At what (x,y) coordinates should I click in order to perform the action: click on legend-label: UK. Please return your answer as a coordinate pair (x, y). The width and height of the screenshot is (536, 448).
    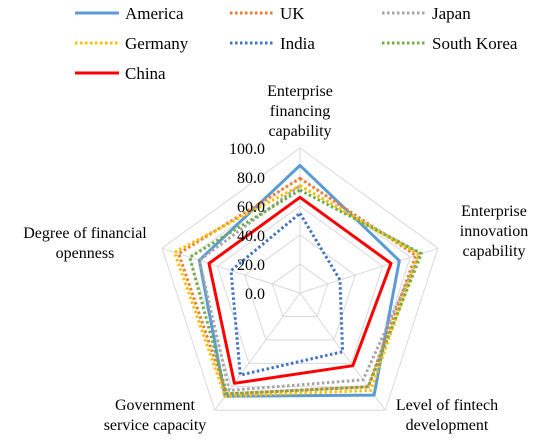
    Looking at the image, I should click on (292, 13).